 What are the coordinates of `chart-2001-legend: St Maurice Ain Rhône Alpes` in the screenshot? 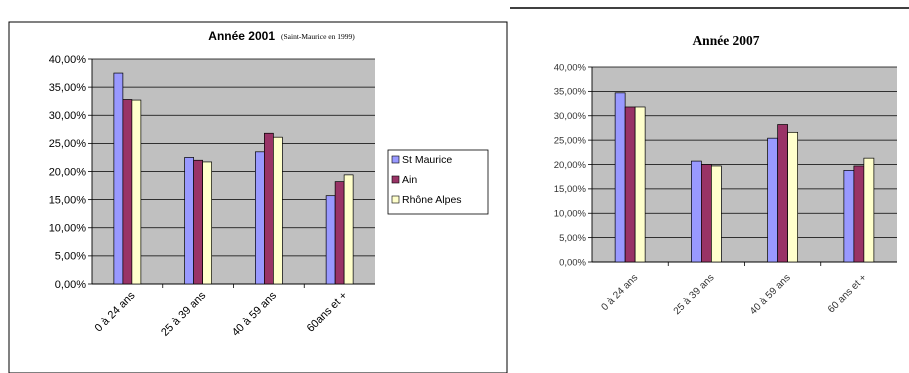 It's located at (438, 182).